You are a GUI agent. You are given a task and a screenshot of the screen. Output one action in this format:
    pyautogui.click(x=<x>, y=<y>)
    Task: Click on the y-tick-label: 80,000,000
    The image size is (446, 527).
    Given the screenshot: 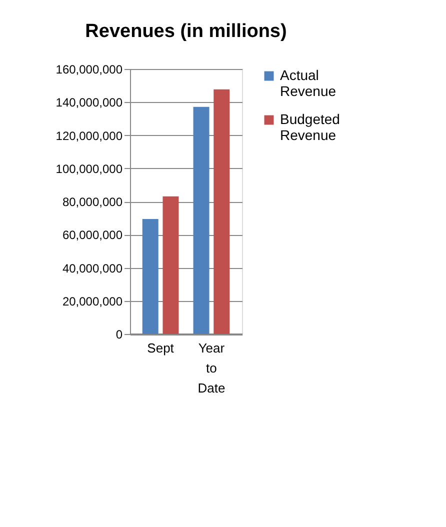 What is the action you would take?
    pyautogui.click(x=92, y=202)
    